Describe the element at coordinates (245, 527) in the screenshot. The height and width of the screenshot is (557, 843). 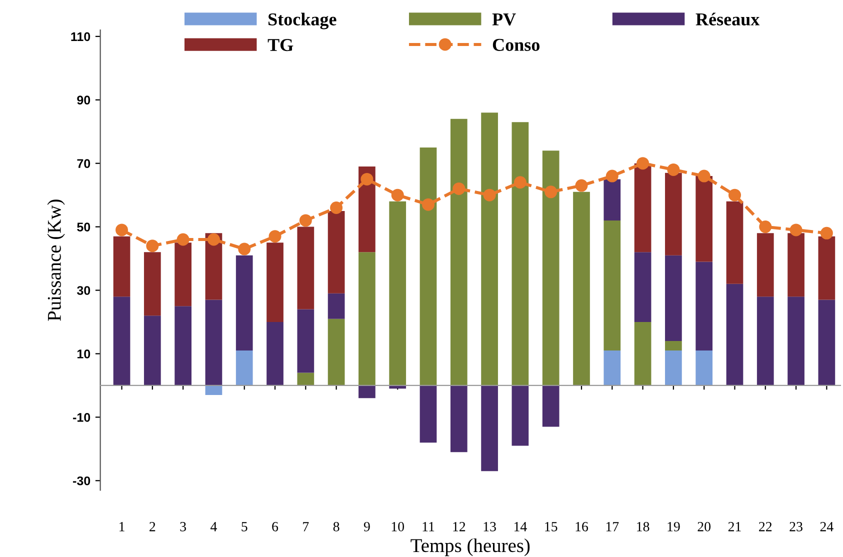
I see `x-tick-label: 5` at that location.